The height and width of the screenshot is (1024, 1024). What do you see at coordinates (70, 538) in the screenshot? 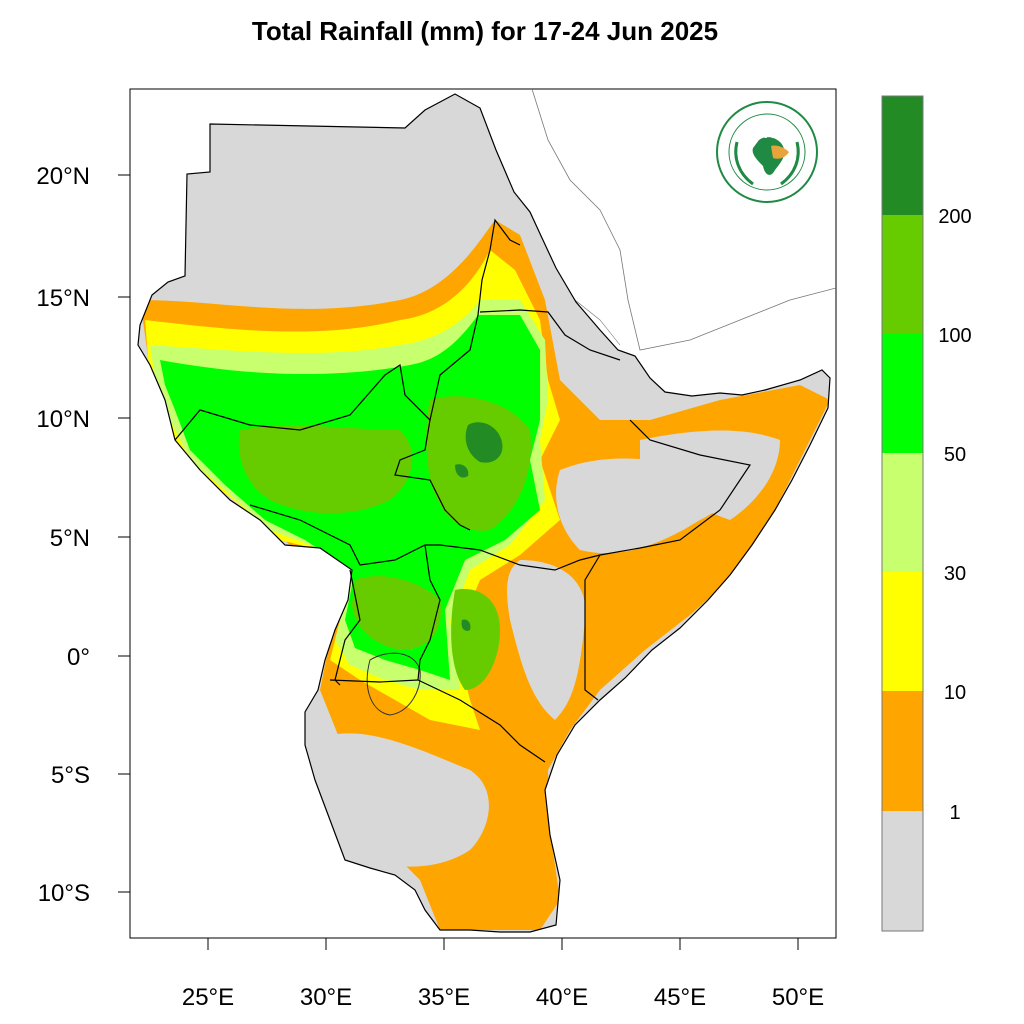
I see `lat-tick-label: 5°N` at bounding box center [70, 538].